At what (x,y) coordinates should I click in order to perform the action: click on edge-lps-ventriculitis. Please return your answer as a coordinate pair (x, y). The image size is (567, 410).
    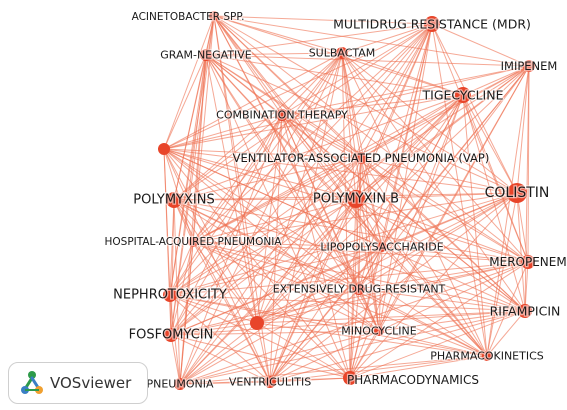
    Looking at the image, I should click on (326, 314).